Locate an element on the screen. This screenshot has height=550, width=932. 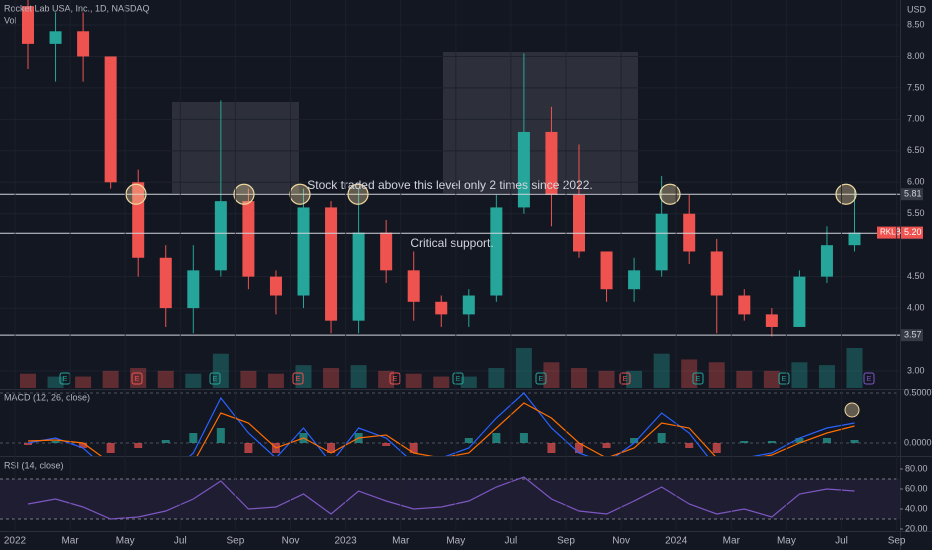
highlight-box is located at coordinates (540, 122).